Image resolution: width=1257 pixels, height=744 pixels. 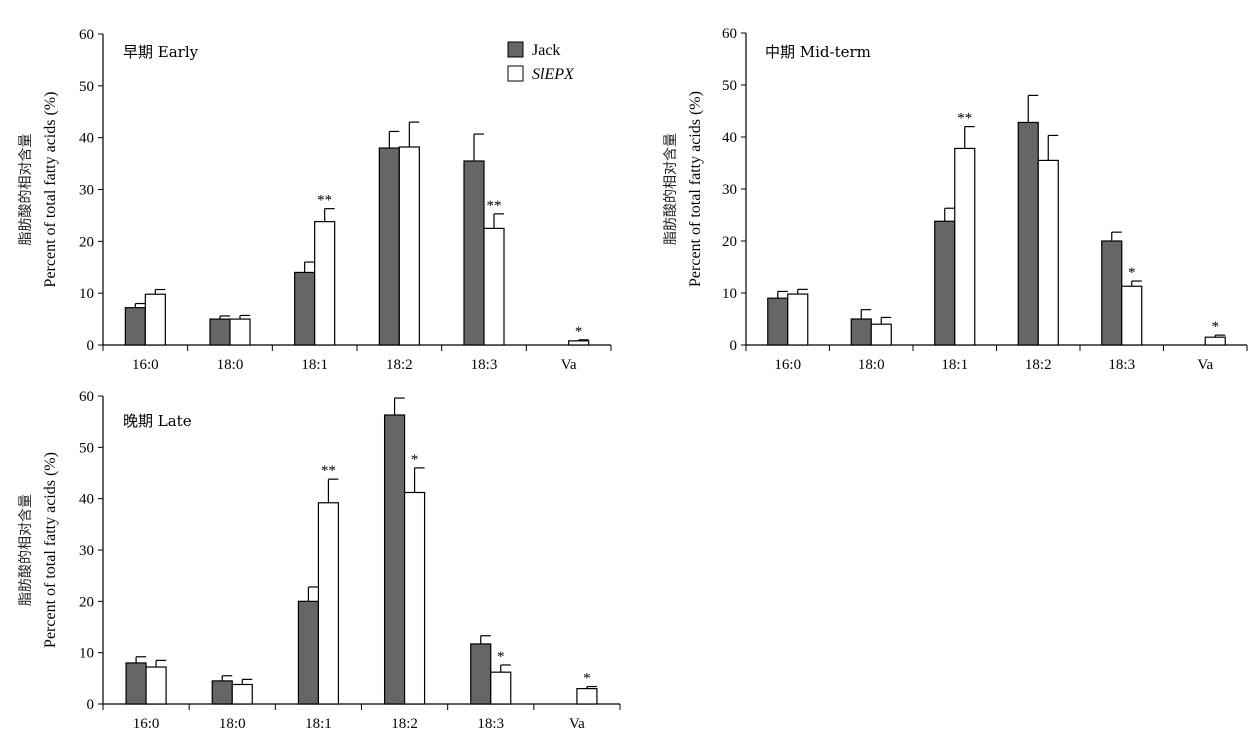 I want to click on panel-title: 晚期 Late, so click(x=157, y=421).